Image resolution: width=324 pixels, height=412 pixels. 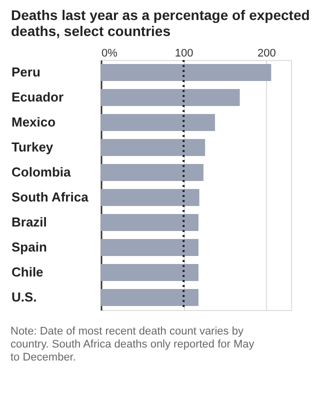 I want to click on y-tick-label: Turkey, so click(x=33, y=147).